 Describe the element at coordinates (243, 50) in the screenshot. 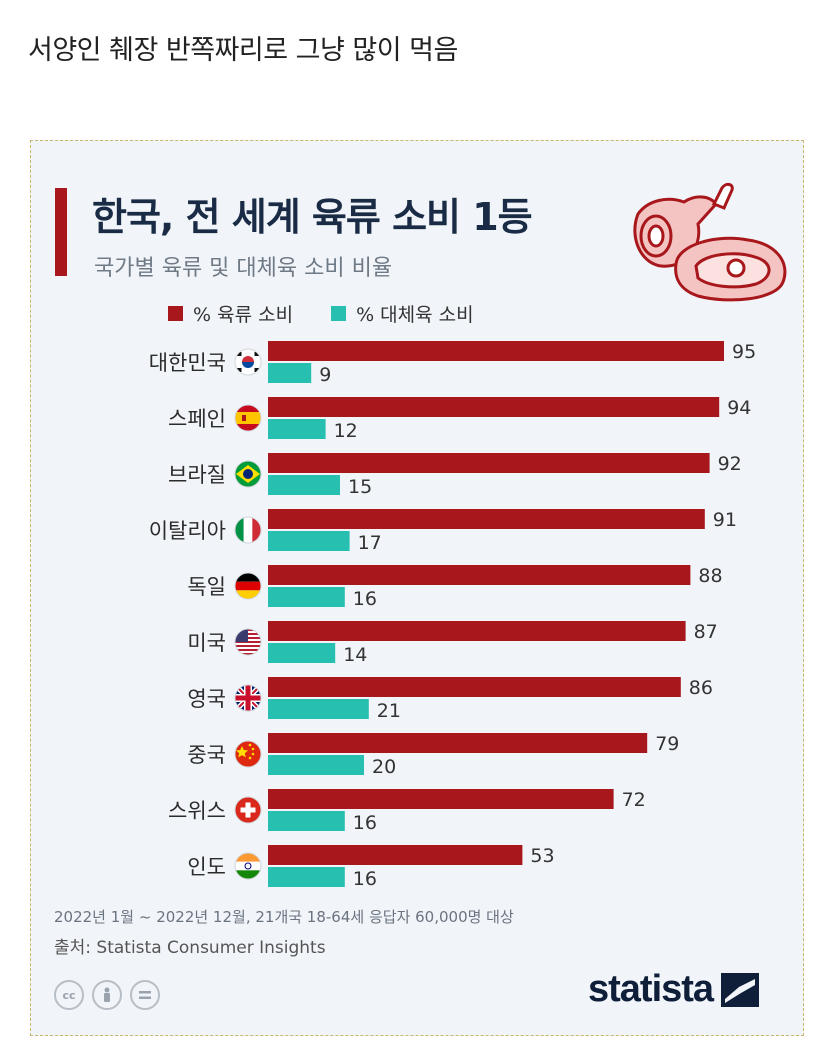

I see `post-title: 서양인 췌장 반쪽짜리로 그냥 많이 먹음` at that location.